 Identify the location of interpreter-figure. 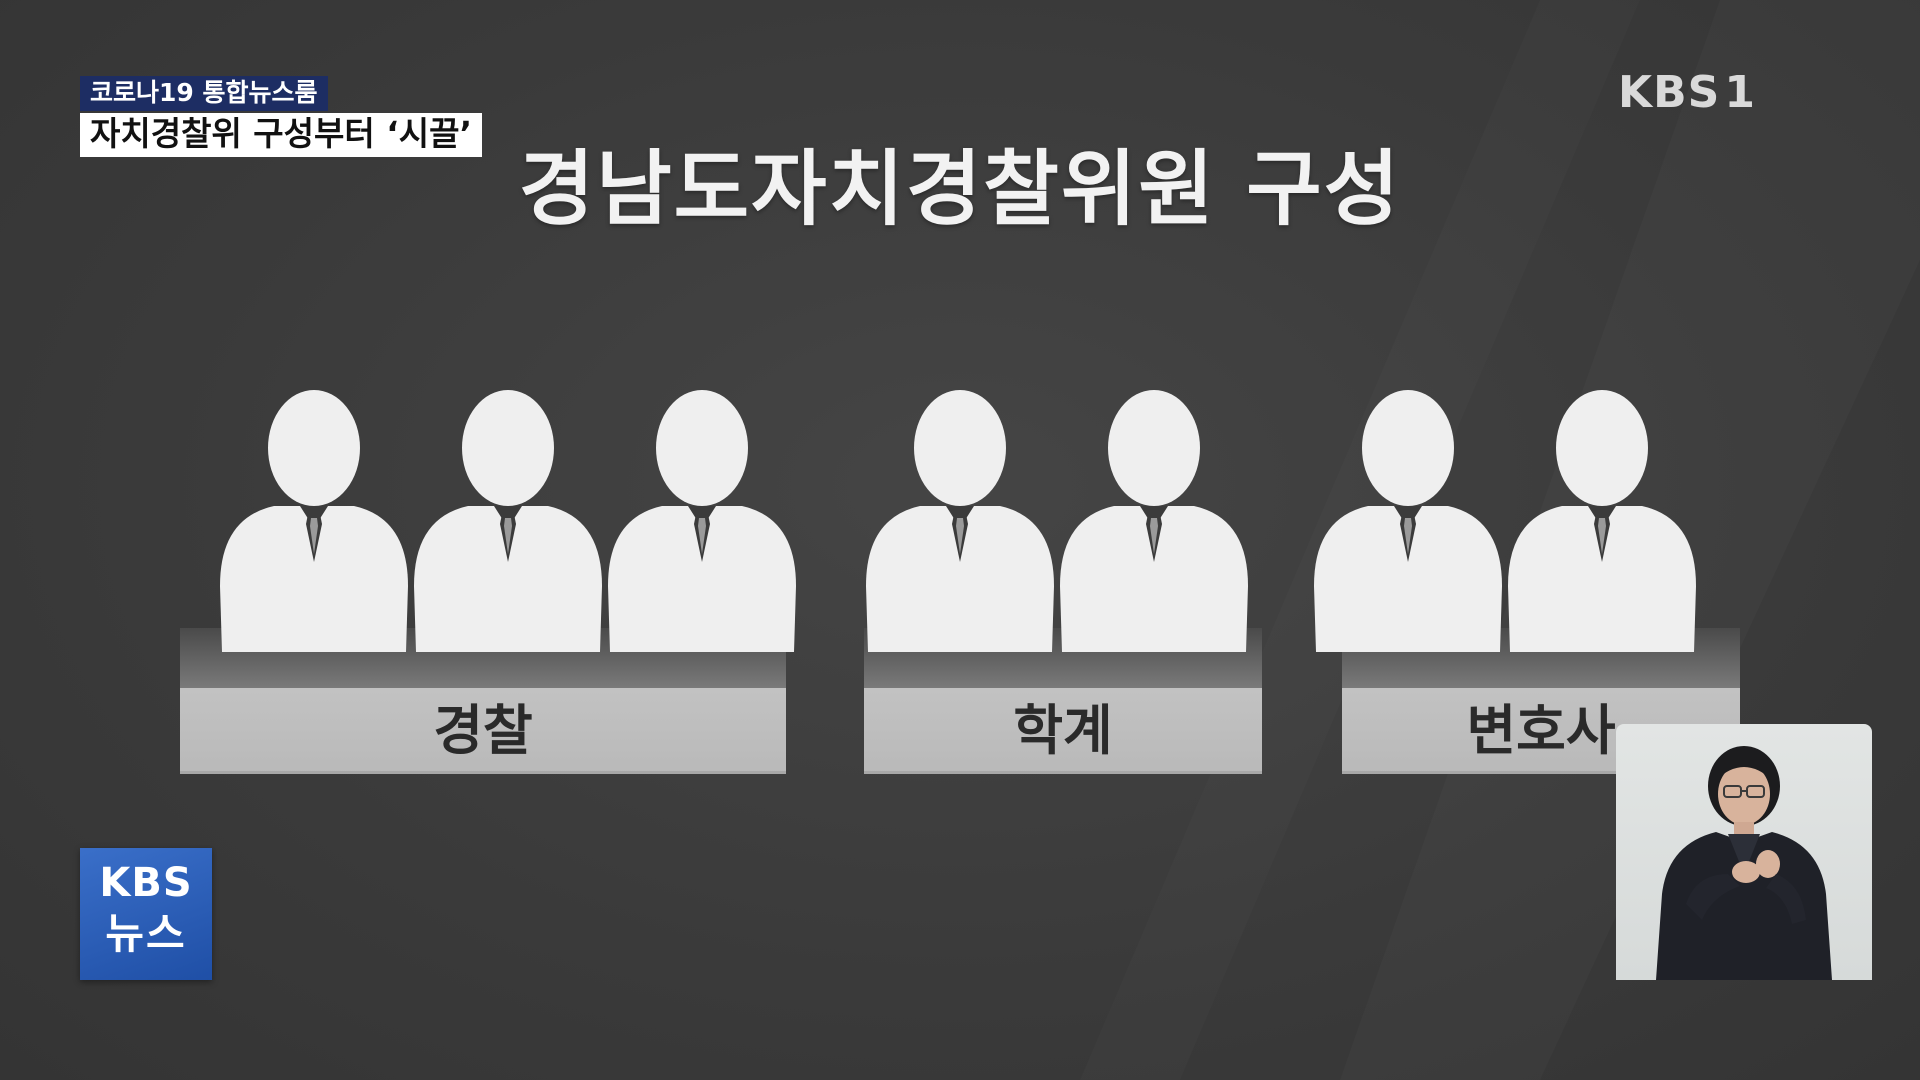
(1744, 863).